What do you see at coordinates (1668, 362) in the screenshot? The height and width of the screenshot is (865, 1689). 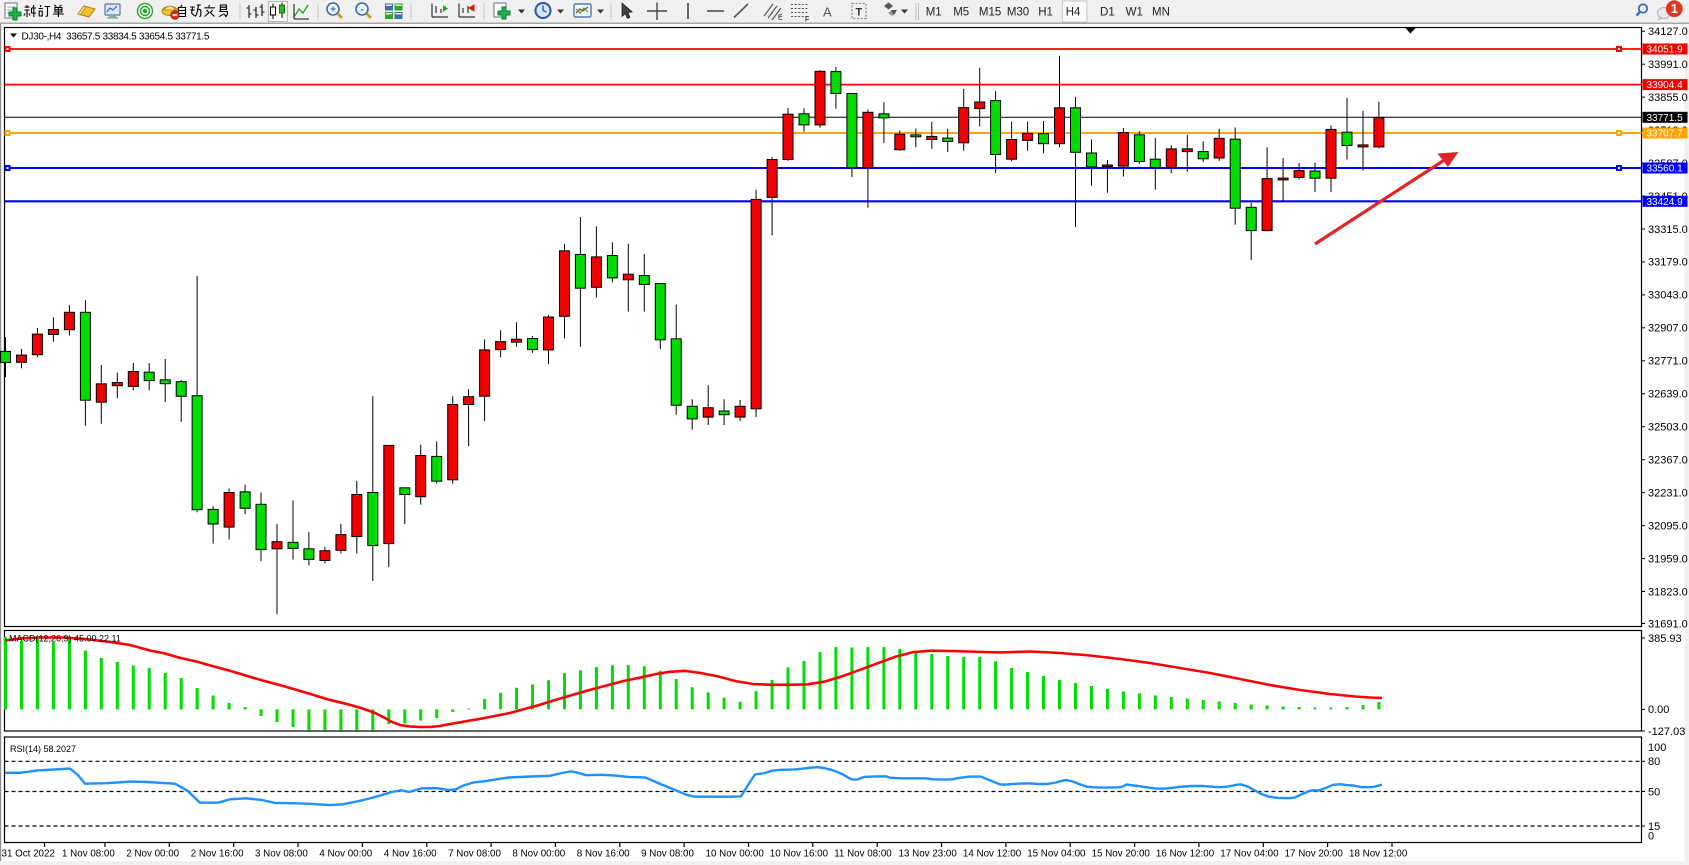 I see `svg-text: 32771.0` at bounding box center [1668, 362].